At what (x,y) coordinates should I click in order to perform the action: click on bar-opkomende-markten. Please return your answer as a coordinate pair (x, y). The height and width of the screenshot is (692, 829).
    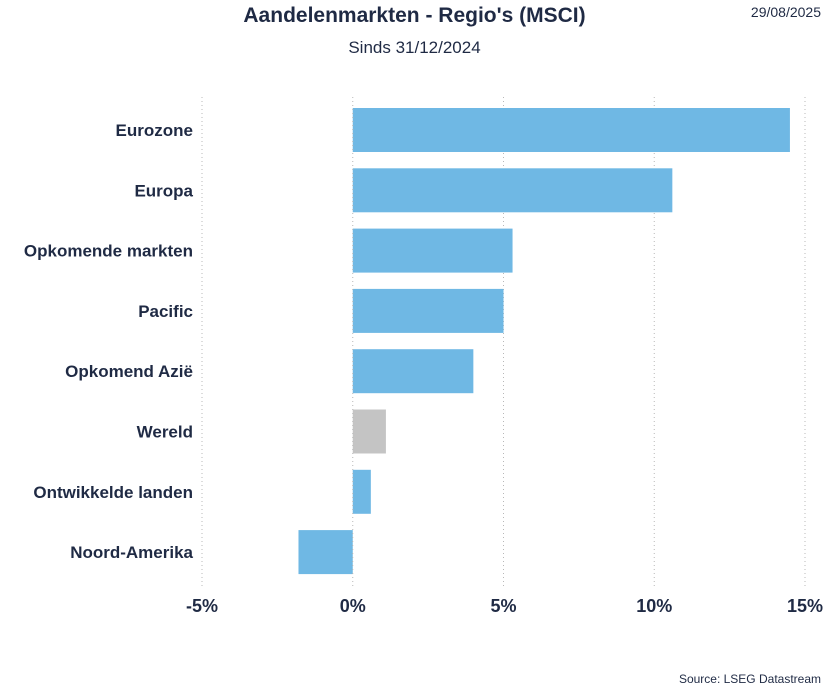
    Looking at the image, I should click on (432, 250).